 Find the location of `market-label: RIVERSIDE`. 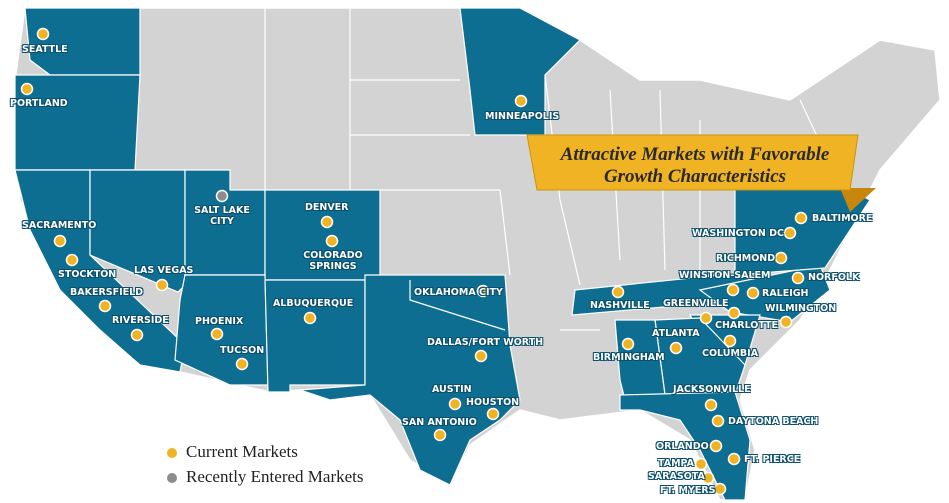

market-label: RIVERSIDE is located at coordinates (140, 320).